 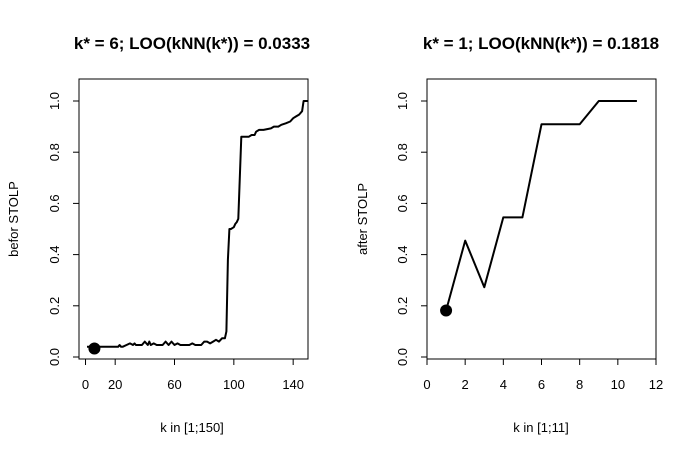 What do you see at coordinates (54, 152) in the screenshot?
I see `left-y-tick-label: 0.8` at bounding box center [54, 152].